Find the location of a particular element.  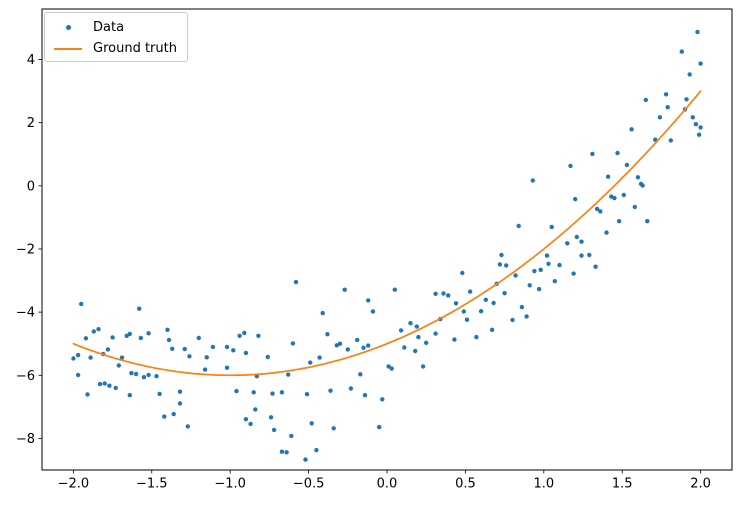

x-tick-label: 2.0 is located at coordinates (700, 484).